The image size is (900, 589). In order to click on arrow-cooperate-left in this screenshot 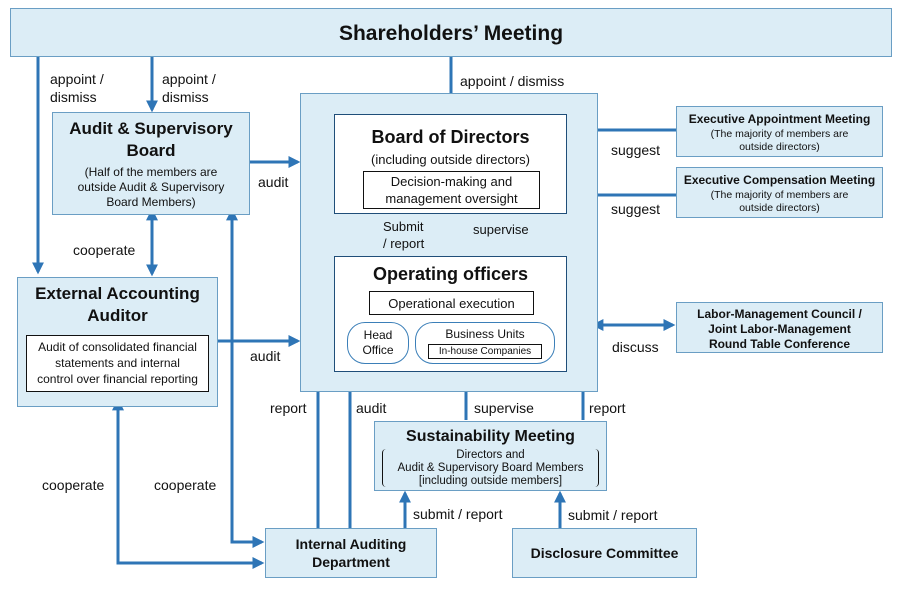, I will do `click(188, 483)`.